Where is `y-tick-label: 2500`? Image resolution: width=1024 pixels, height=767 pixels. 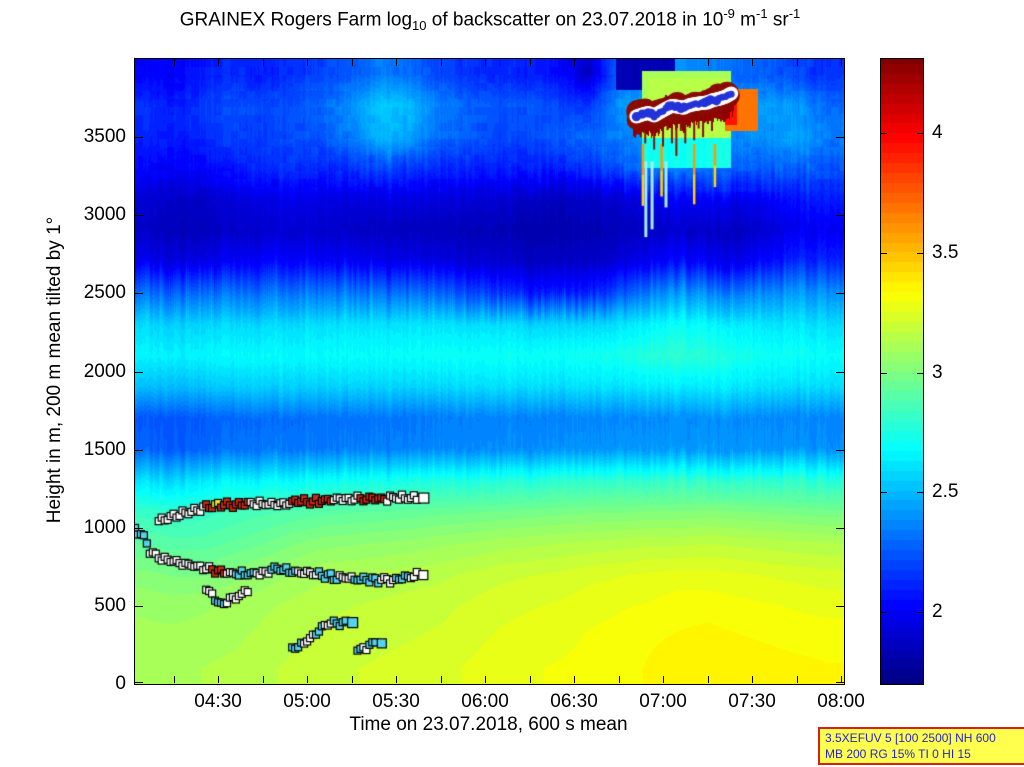 y-tick-label: 2500 is located at coordinates (104, 293).